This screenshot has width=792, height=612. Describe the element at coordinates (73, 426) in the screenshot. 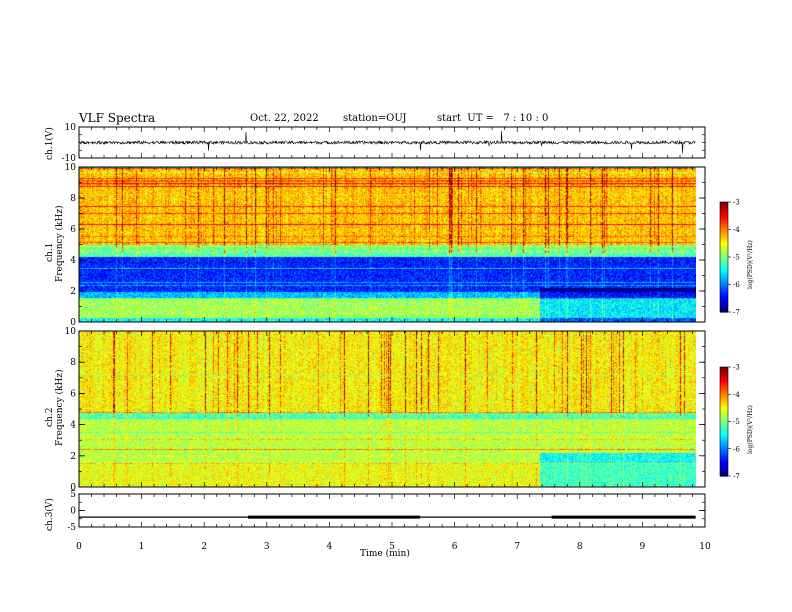

I see `ch2-ytick-4: 4` at that location.